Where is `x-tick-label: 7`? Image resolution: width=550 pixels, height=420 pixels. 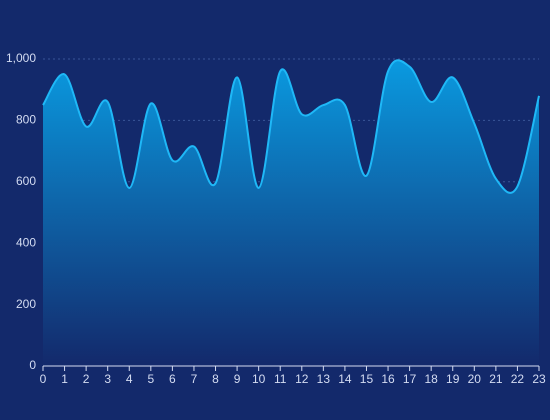
x-tick-label: 7 is located at coordinates (194, 379).